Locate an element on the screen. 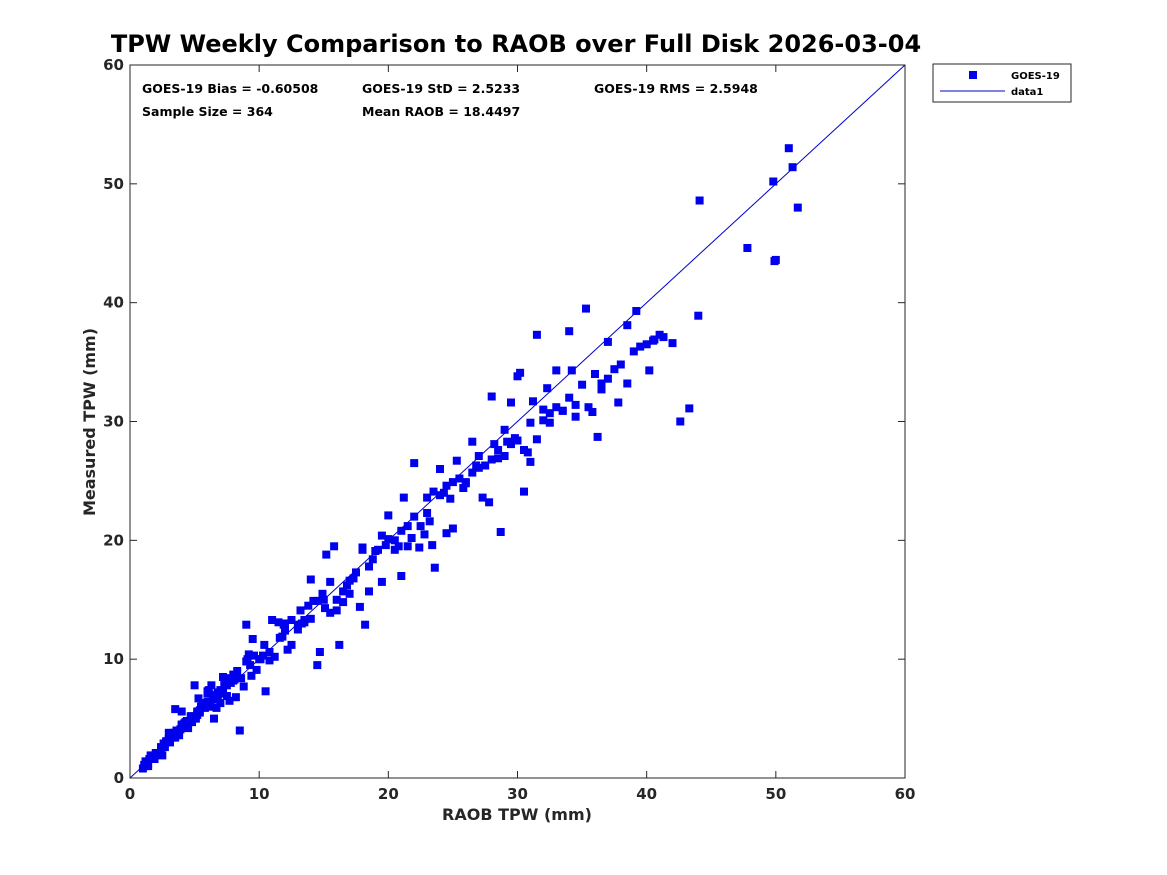 The height and width of the screenshot is (875, 1167). x-axis-label: RAOB TPW (mm) is located at coordinates (517, 814).